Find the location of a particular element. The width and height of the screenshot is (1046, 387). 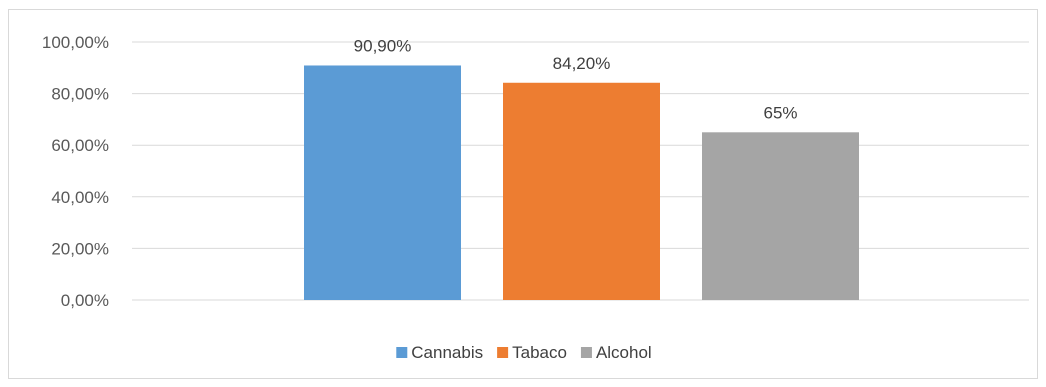

bar-tabaco is located at coordinates (581, 191).